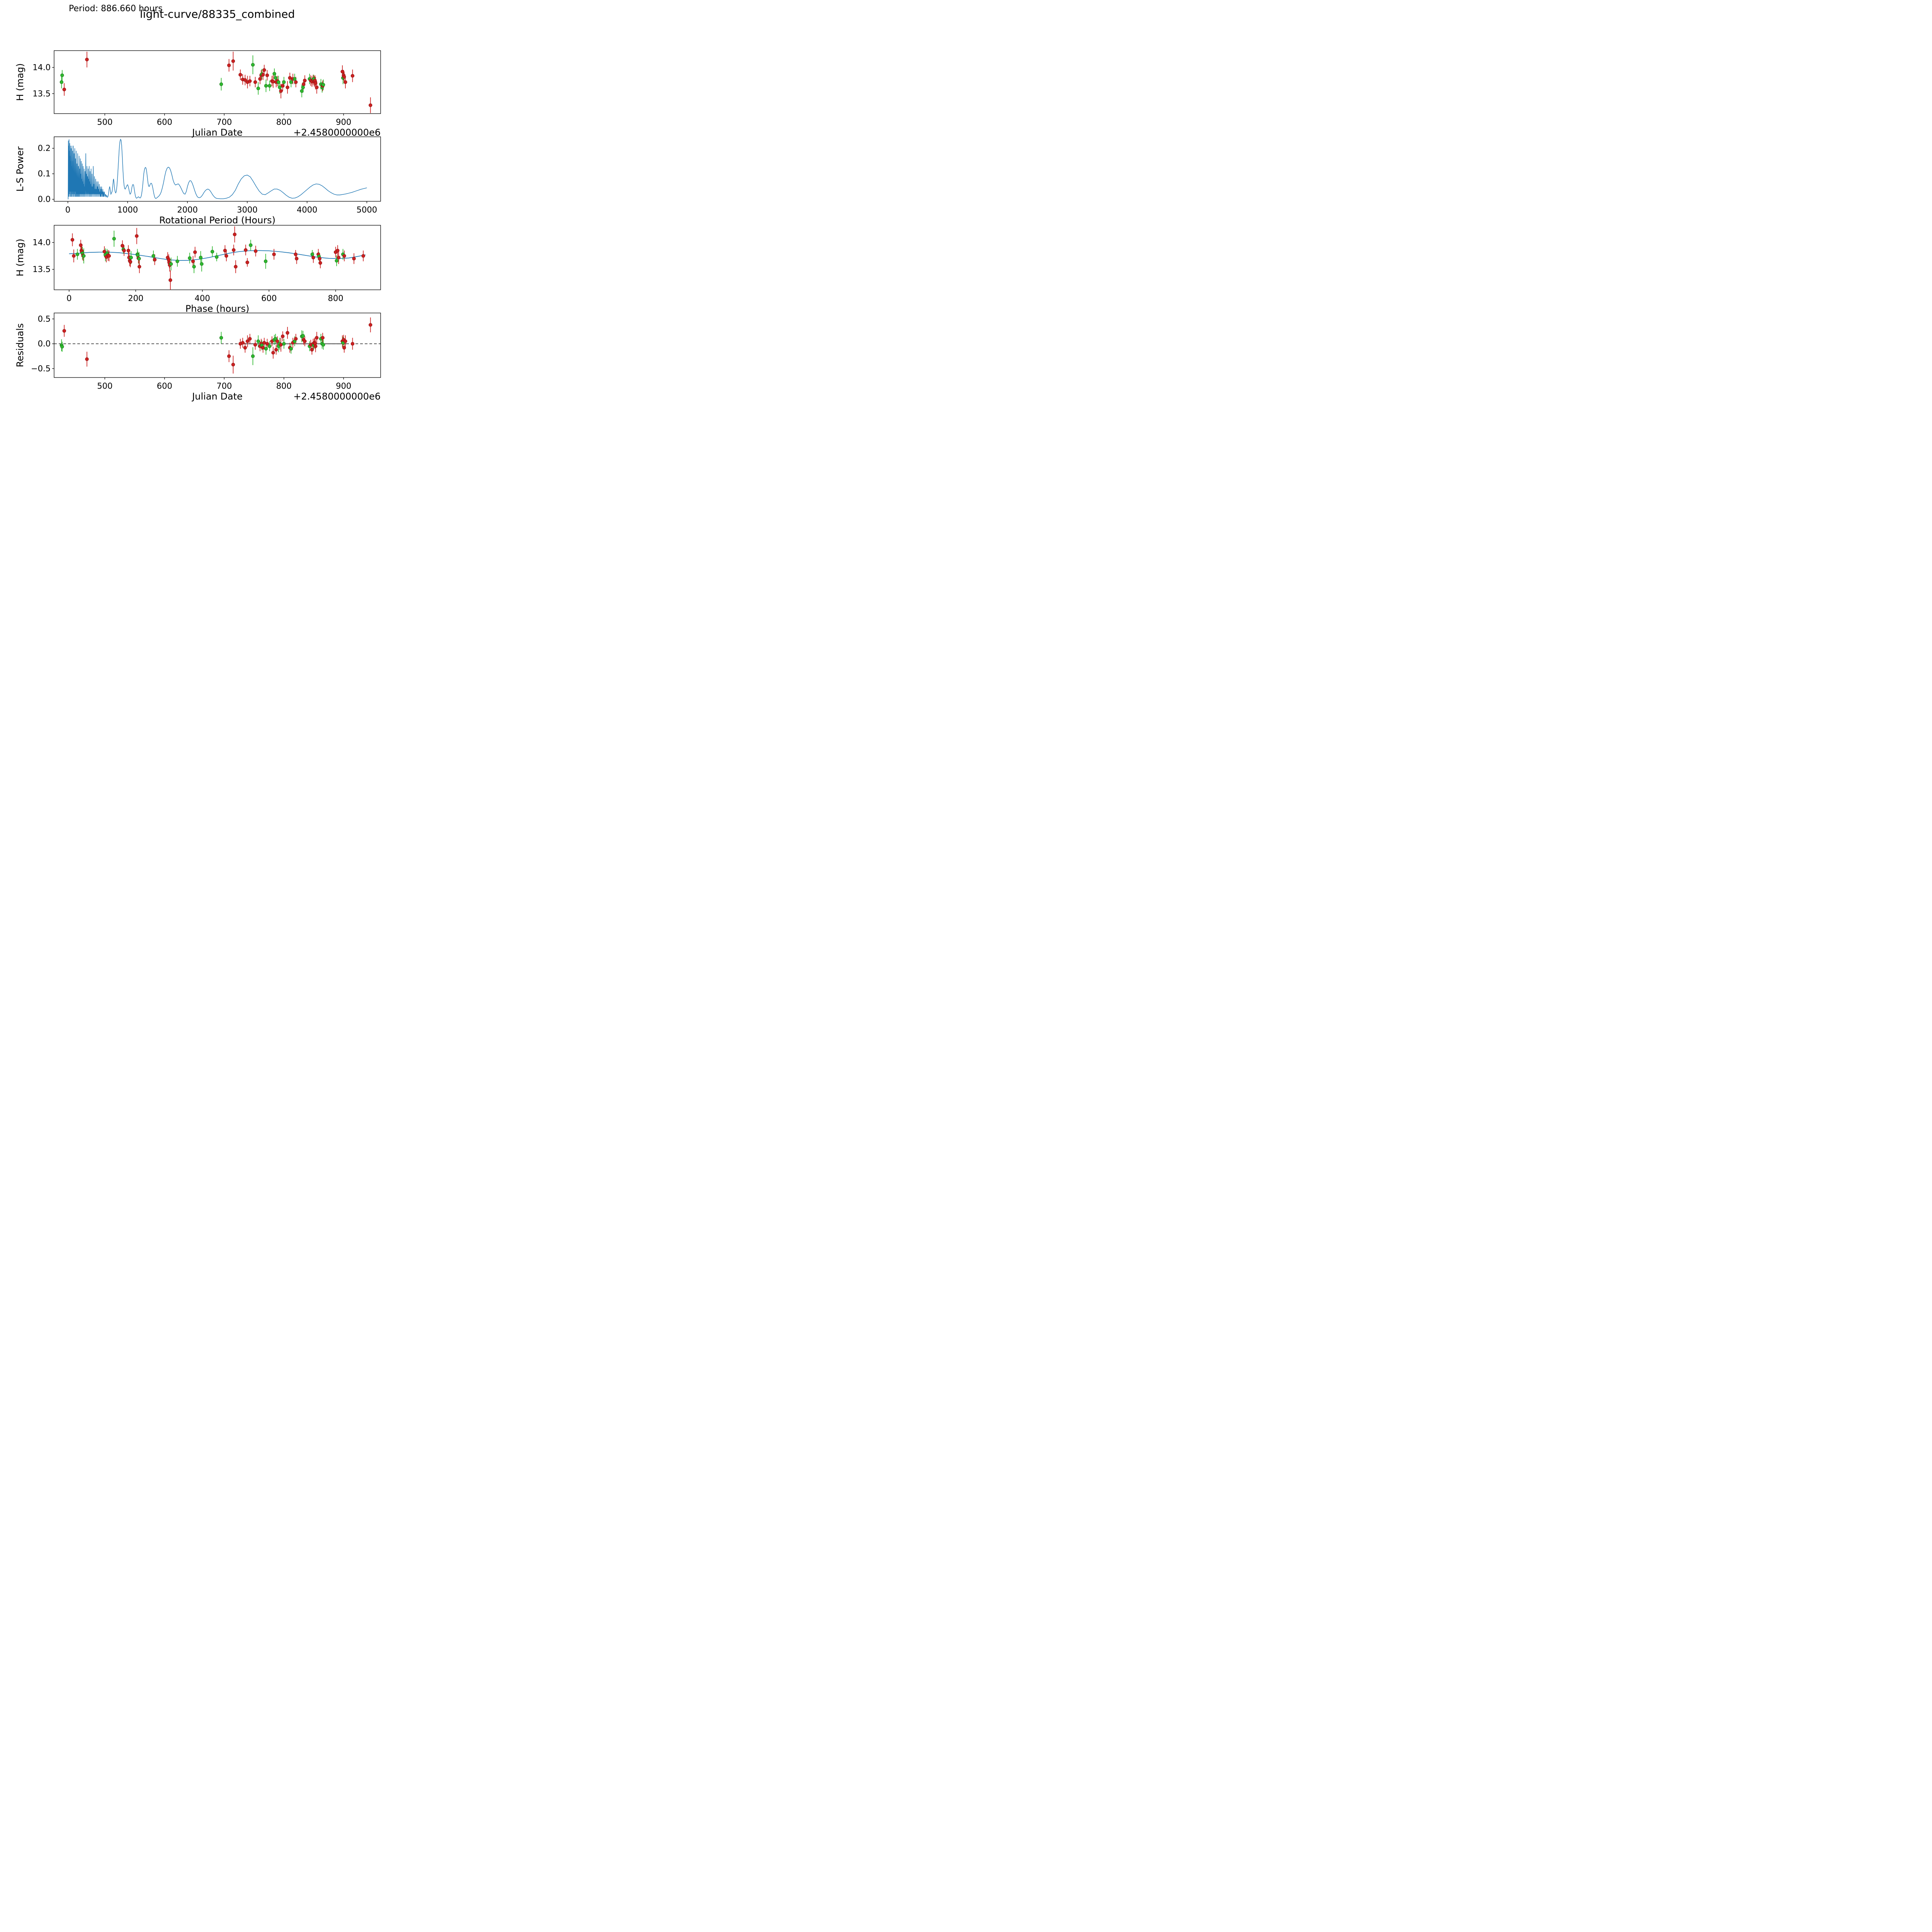  What do you see at coordinates (45, 174) in the screenshot?
I see `y-tick-label: 0.1` at bounding box center [45, 174].